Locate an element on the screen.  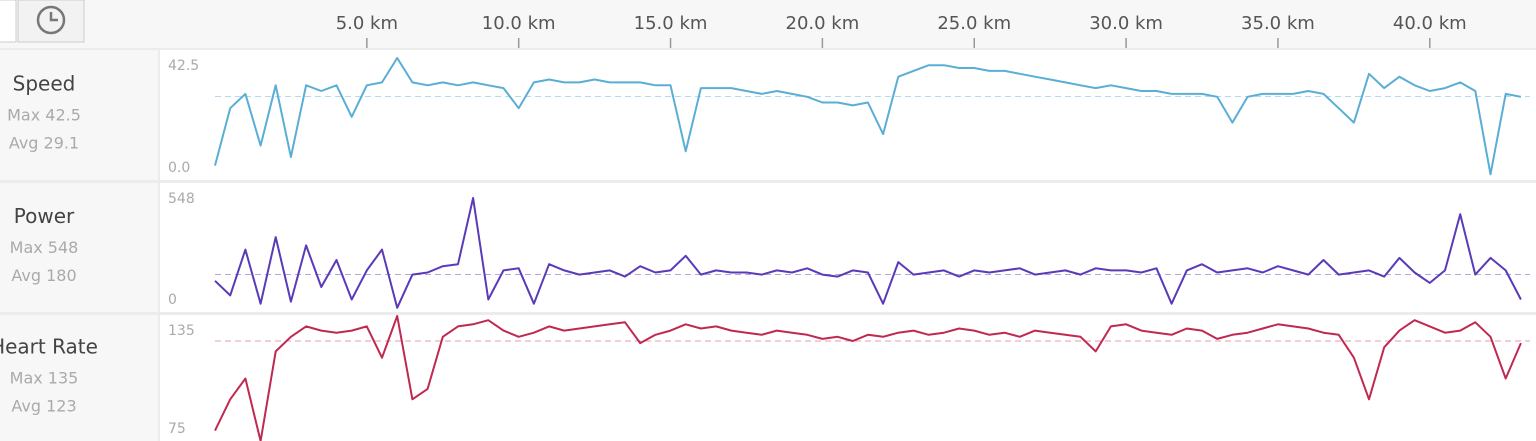
metric-avg: Avg 123 is located at coordinates (43, 406).